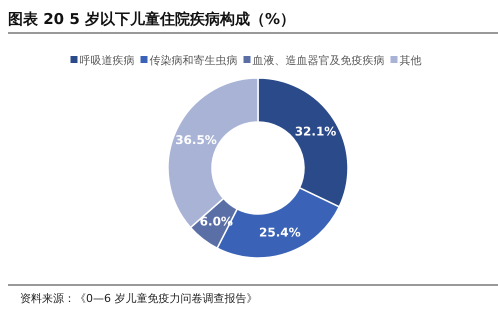  What do you see at coordinates (411, 60) in the screenshot?
I see `legend-label: 其他` at bounding box center [411, 60].